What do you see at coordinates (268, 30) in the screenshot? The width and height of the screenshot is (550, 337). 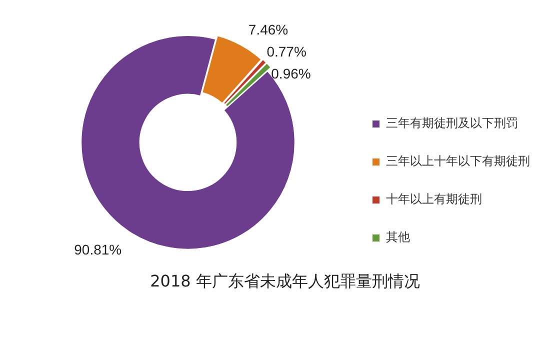 I see `data-label: 7.46%` at bounding box center [268, 30].